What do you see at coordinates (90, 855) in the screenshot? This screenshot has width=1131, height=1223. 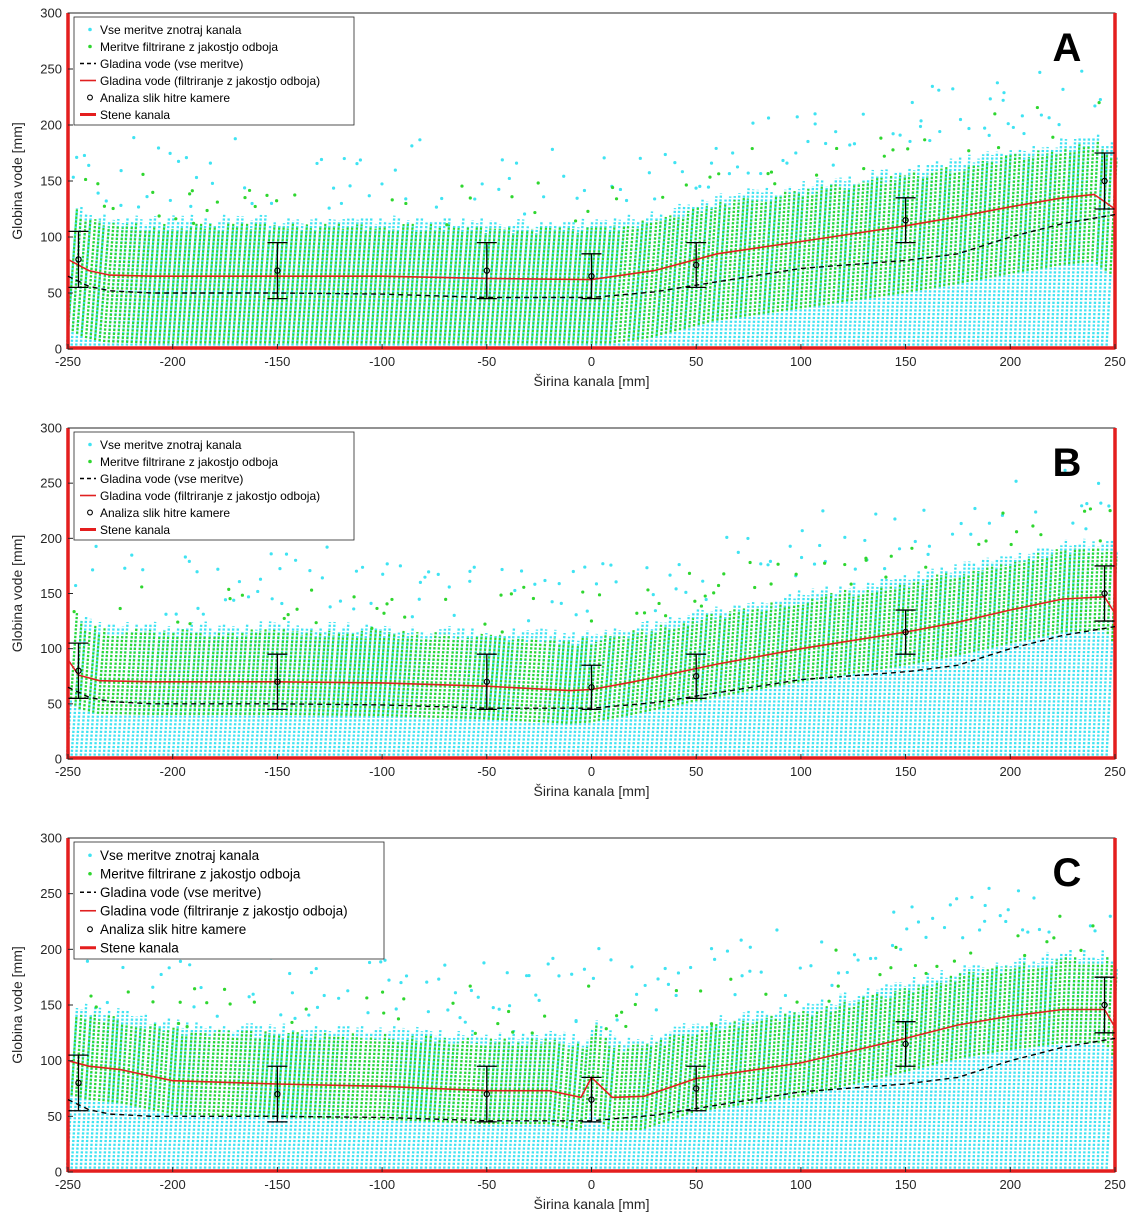 I see `legend-swatch-all-points` at bounding box center [90, 855].